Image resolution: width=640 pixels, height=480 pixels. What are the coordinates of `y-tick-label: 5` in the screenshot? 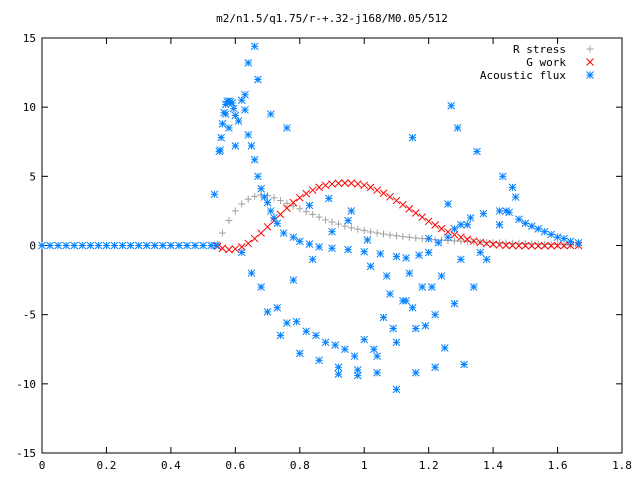 It's located at (32, 176).